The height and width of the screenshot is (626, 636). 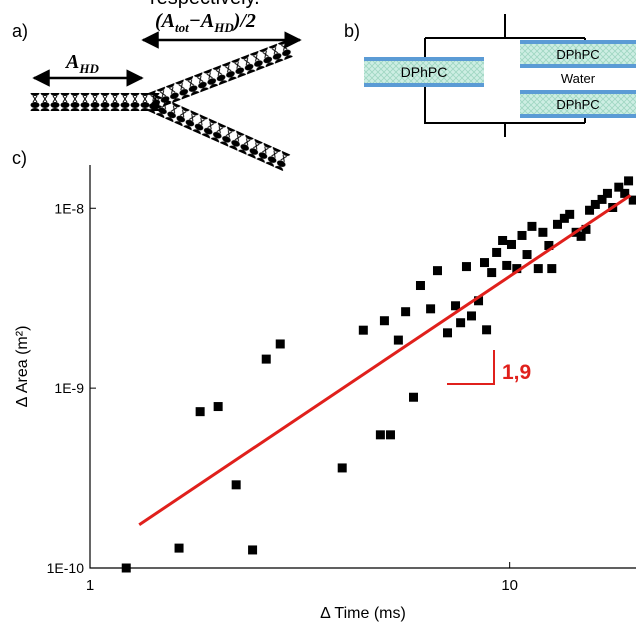 What do you see at coordinates (66, 568) in the screenshot?
I see `y-tick-label: 1E-10` at bounding box center [66, 568].